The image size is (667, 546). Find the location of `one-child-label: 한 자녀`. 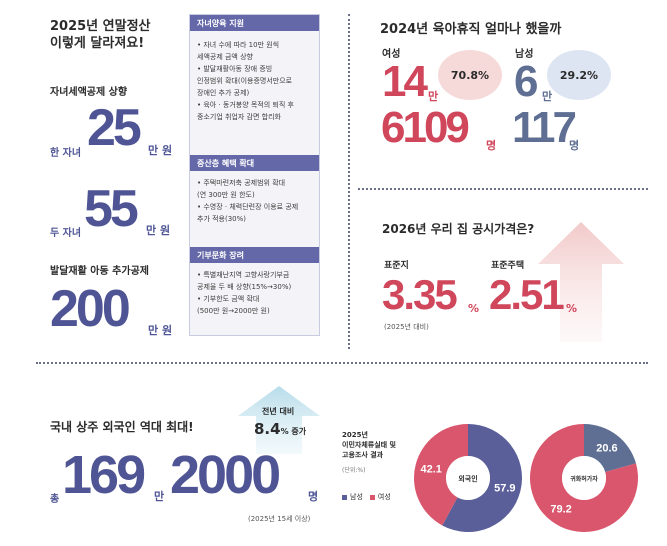

one-child-label: 한 자녀 is located at coordinates (66, 153).